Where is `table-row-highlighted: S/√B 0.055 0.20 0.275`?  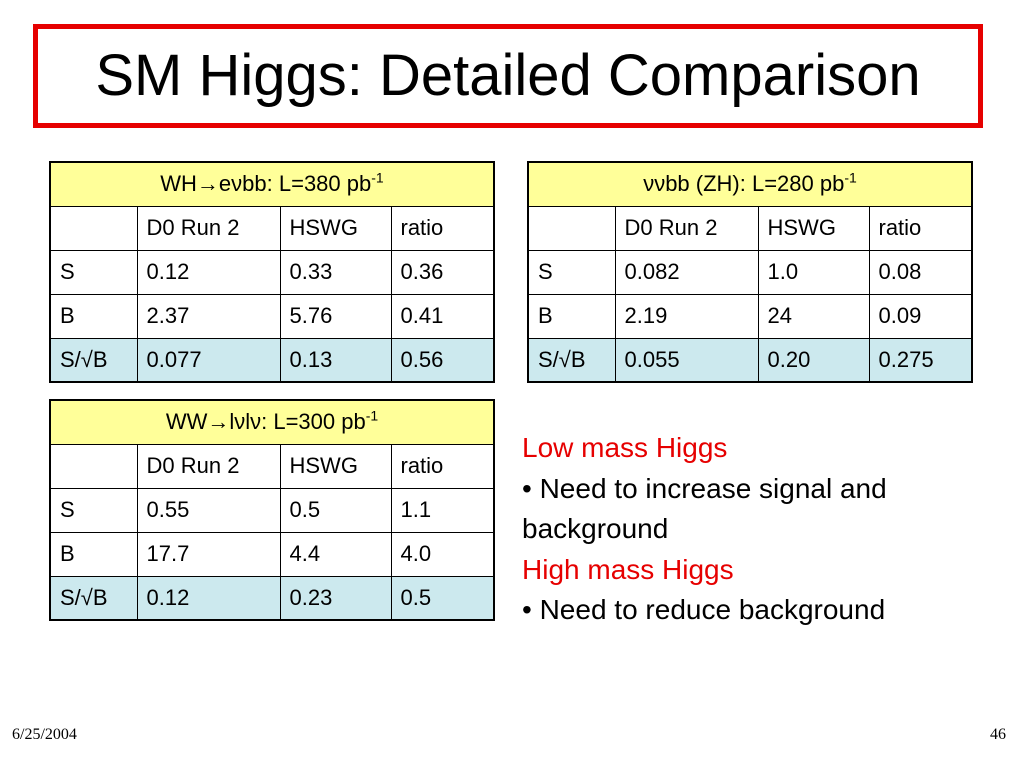
table-row-highlighted: S/√B 0.055 0.20 0.275 is located at coordinates (750, 360).